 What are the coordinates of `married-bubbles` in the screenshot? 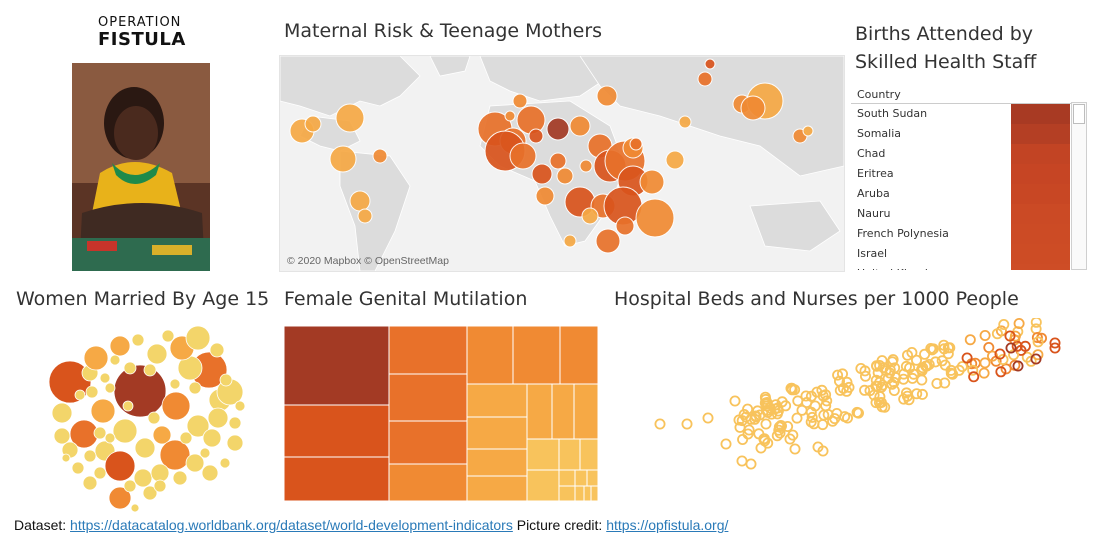 It's located at (145, 415).